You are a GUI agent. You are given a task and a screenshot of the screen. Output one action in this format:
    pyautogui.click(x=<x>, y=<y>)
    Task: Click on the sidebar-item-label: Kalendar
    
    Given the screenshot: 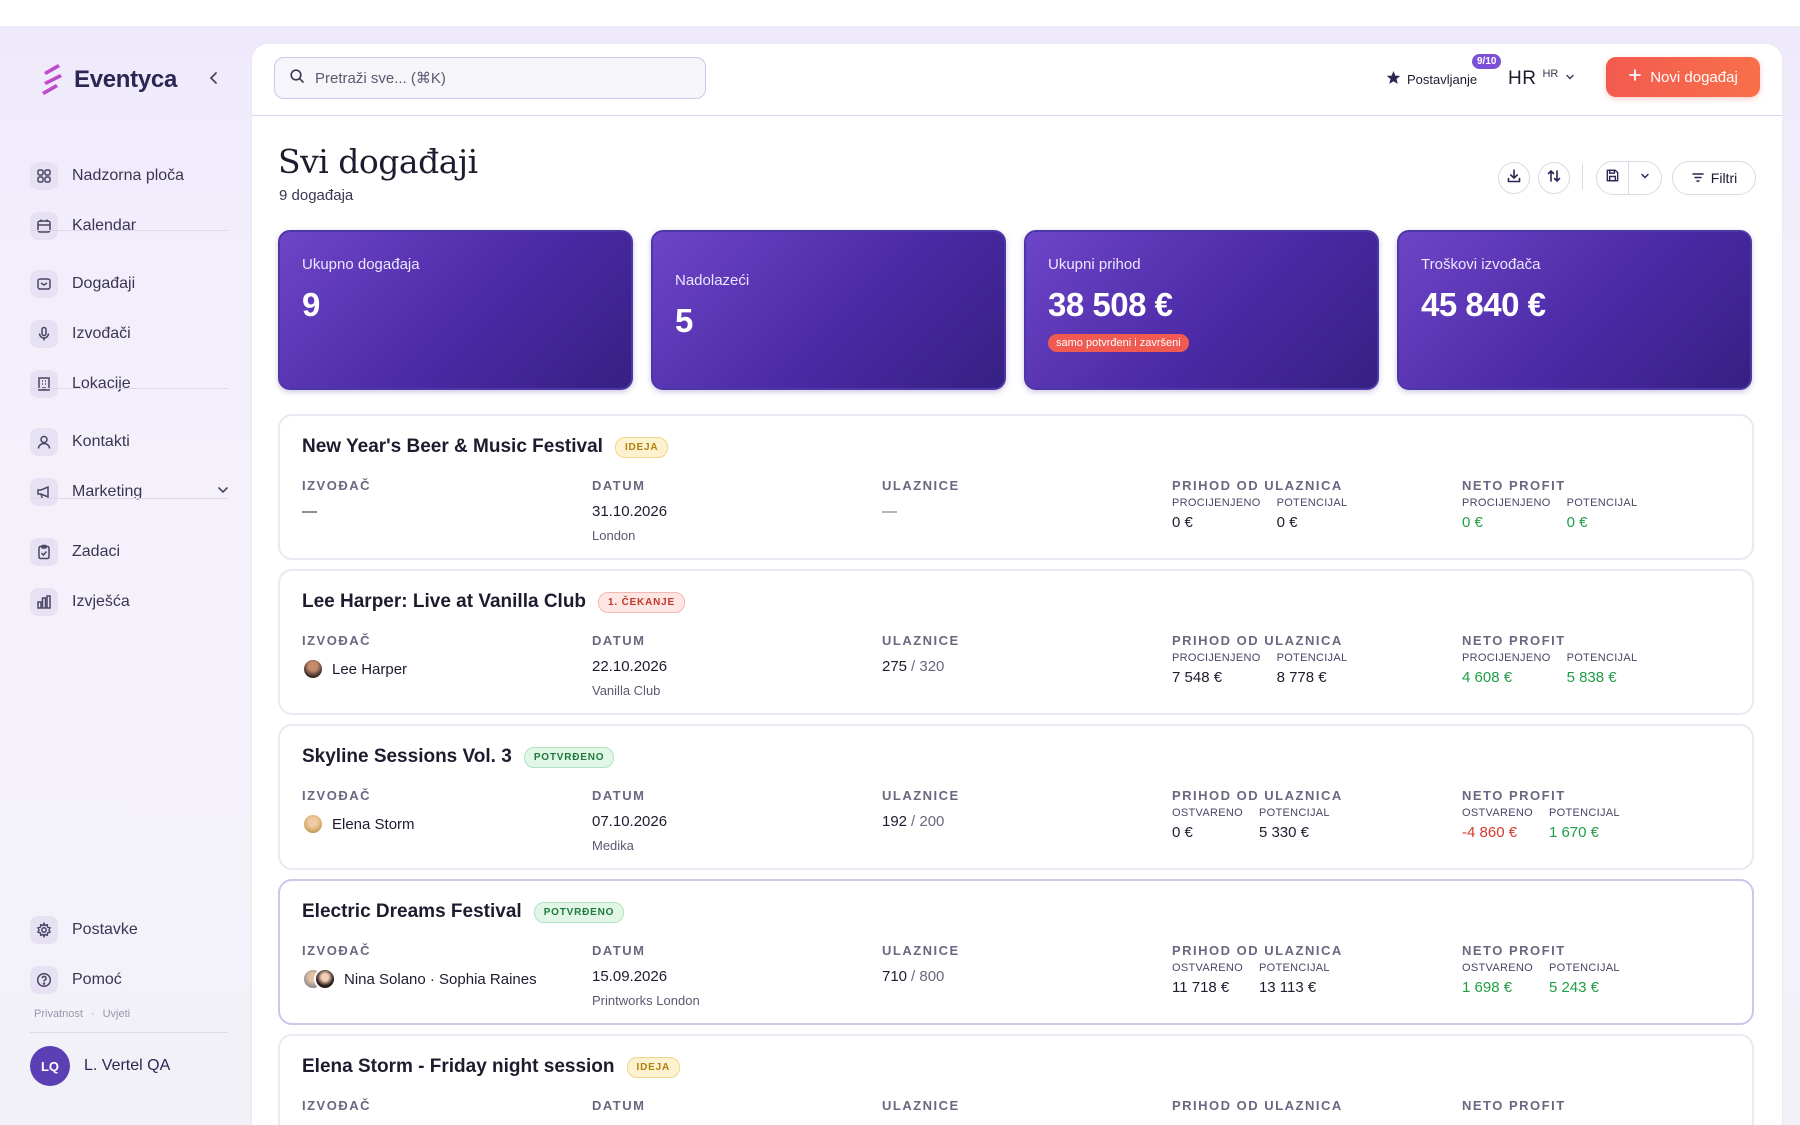 What is the action you would take?
    pyautogui.click(x=104, y=225)
    